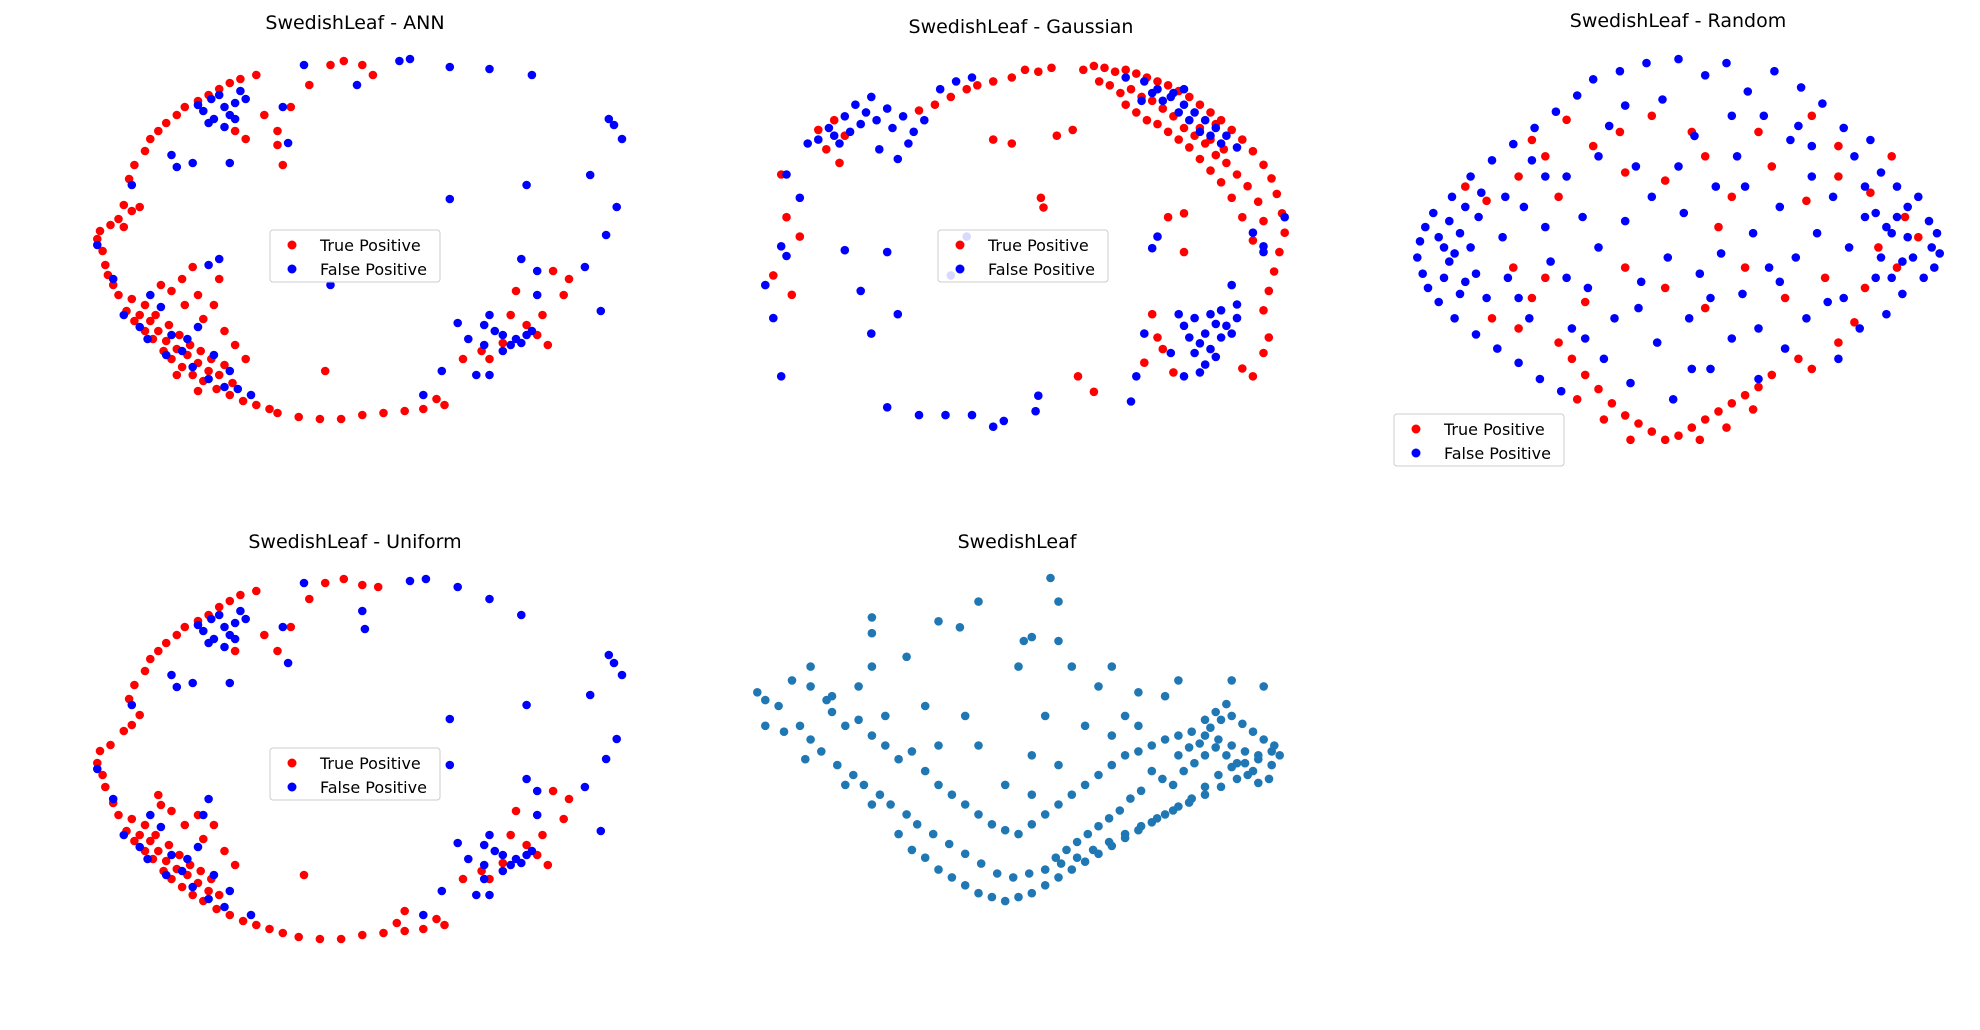 This screenshot has height=1030, width=1980. I want to click on chart-title: SwedishLeaf - ANN, so click(354, 23).